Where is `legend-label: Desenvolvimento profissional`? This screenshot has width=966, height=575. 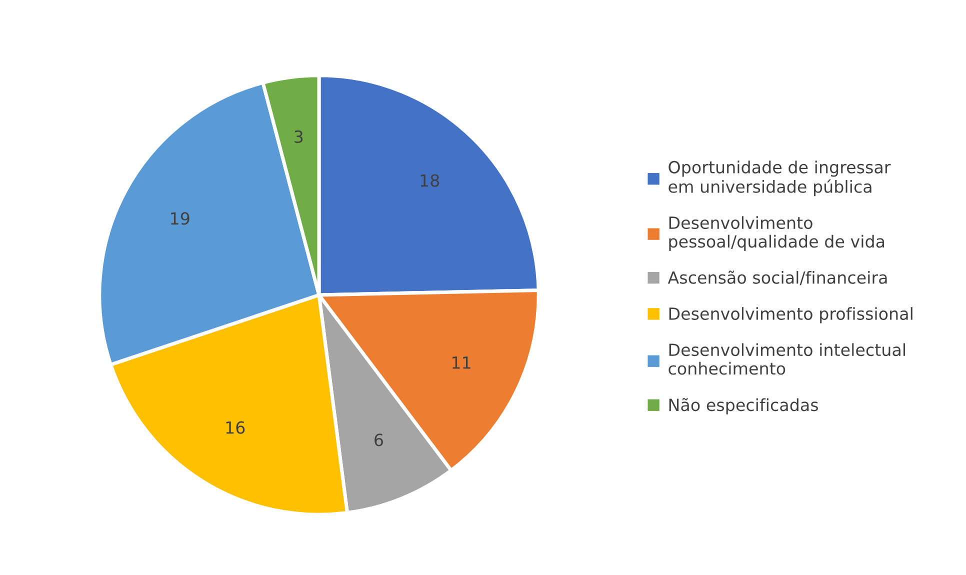 legend-label: Desenvolvimento profissional is located at coordinates (790, 315).